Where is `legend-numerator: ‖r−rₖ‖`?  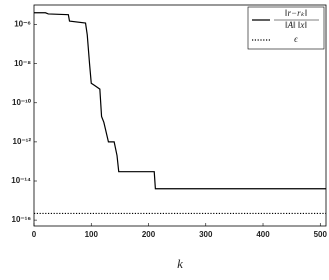
legend-numerator: ‖r−rₖ‖ is located at coordinates (296, 13).